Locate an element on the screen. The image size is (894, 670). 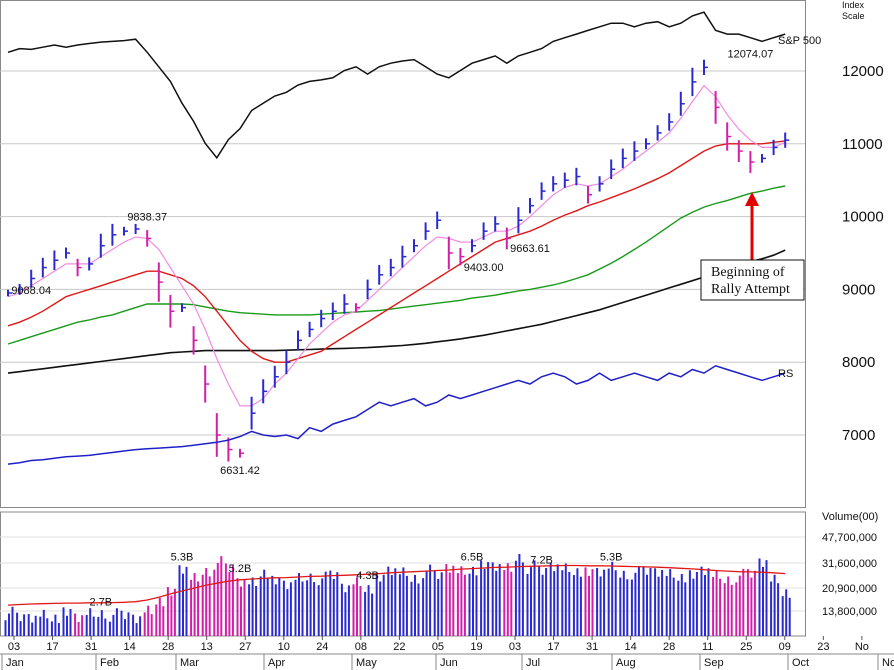
scale-label-index: Index is located at coordinates (853, 5).